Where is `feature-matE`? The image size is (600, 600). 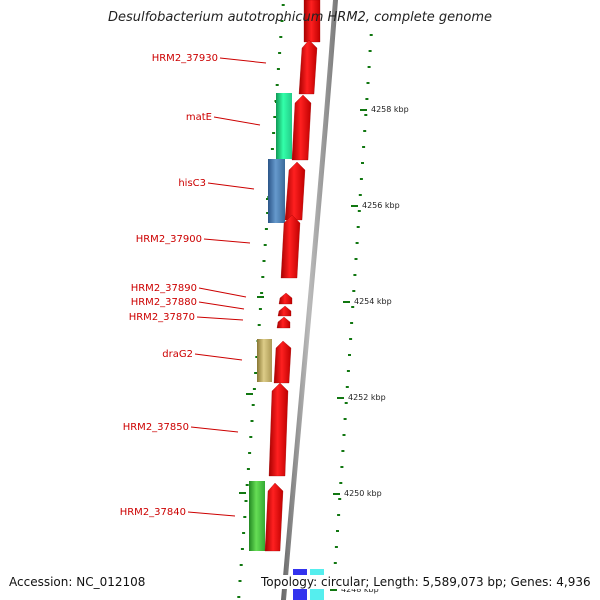
feature-matE is located at coordinates (284, 126).